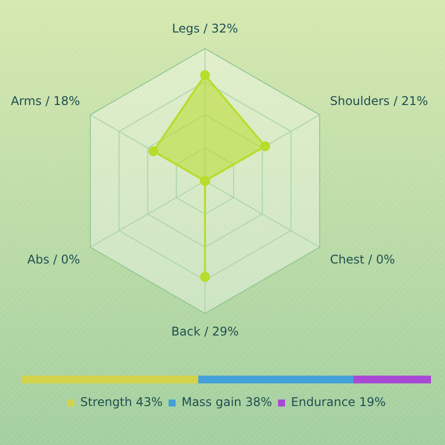  I want to click on legend-label: Mass gain 38%, so click(227, 402).